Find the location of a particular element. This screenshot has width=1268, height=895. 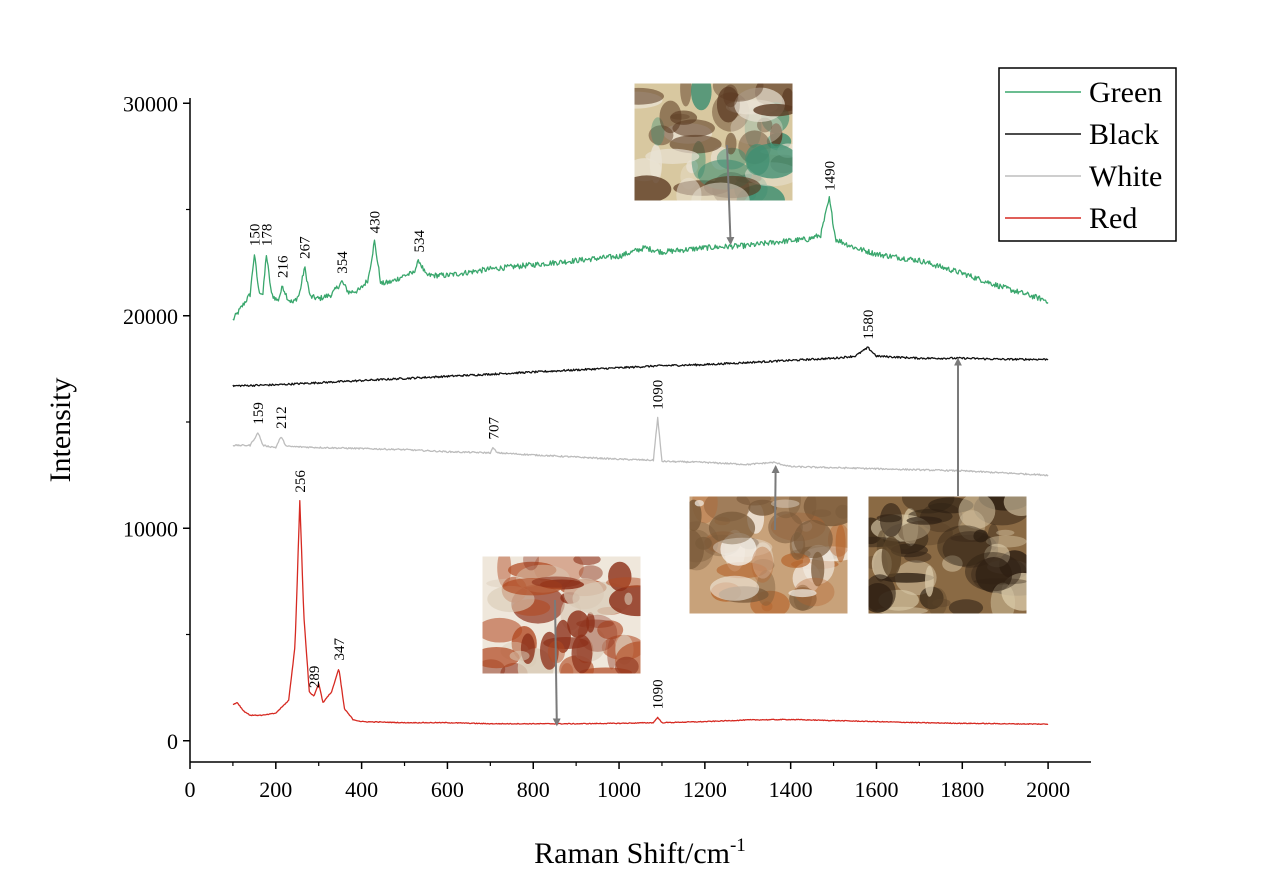

x-tick-label-0: 0 is located at coordinates (190, 789).